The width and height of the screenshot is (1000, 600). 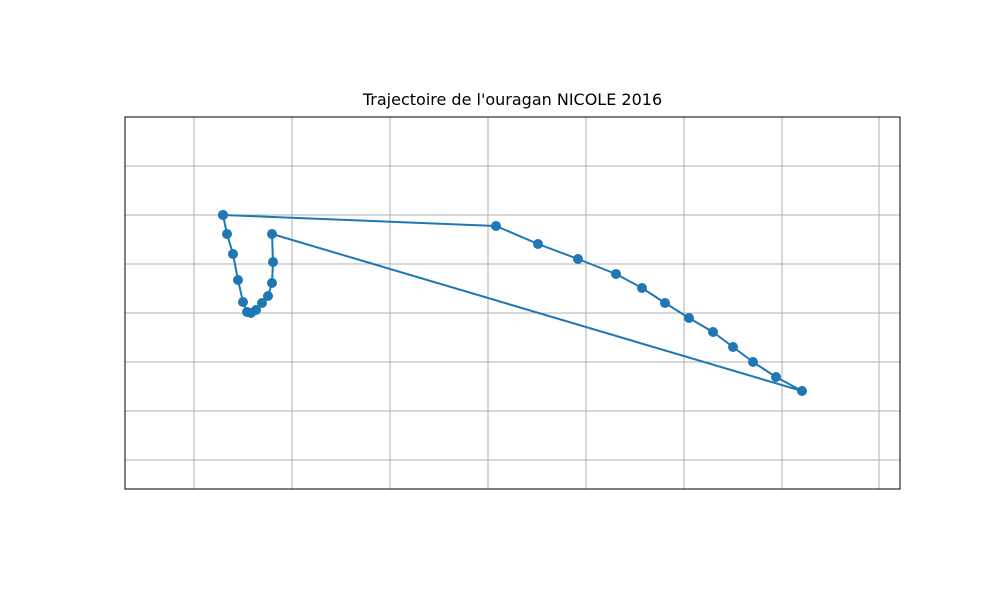 What do you see at coordinates (512, 99) in the screenshot?
I see `chart-title: Trajectoire de l'ouragan NICOLE 2016` at bounding box center [512, 99].